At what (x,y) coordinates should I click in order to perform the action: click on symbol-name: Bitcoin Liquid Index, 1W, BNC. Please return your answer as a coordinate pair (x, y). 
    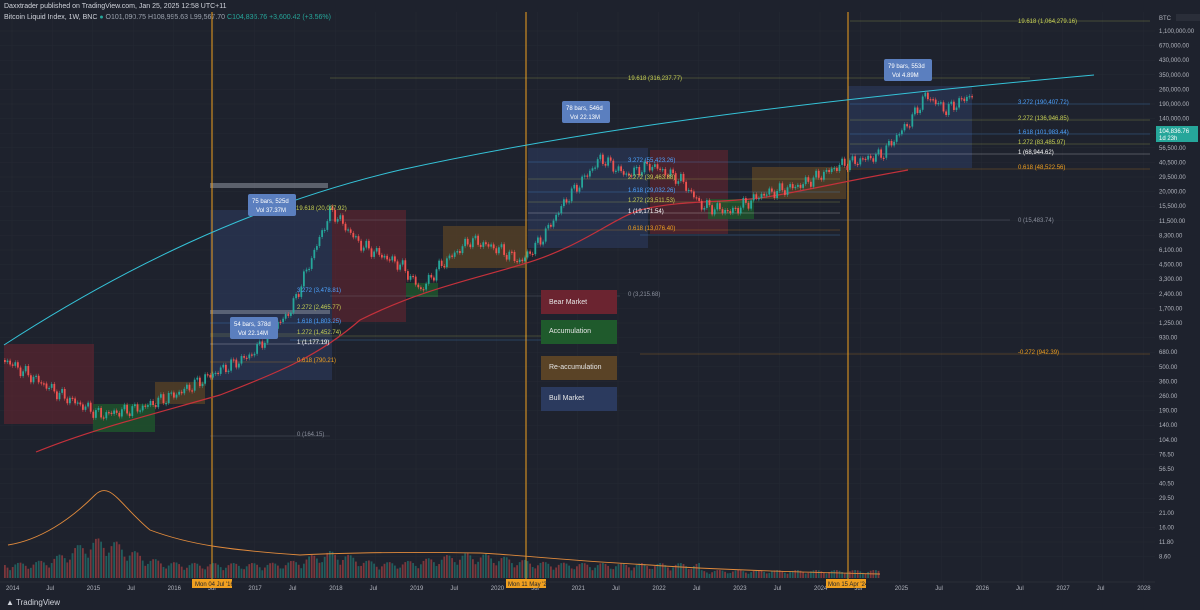
    Looking at the image, I should click on (51, 17).